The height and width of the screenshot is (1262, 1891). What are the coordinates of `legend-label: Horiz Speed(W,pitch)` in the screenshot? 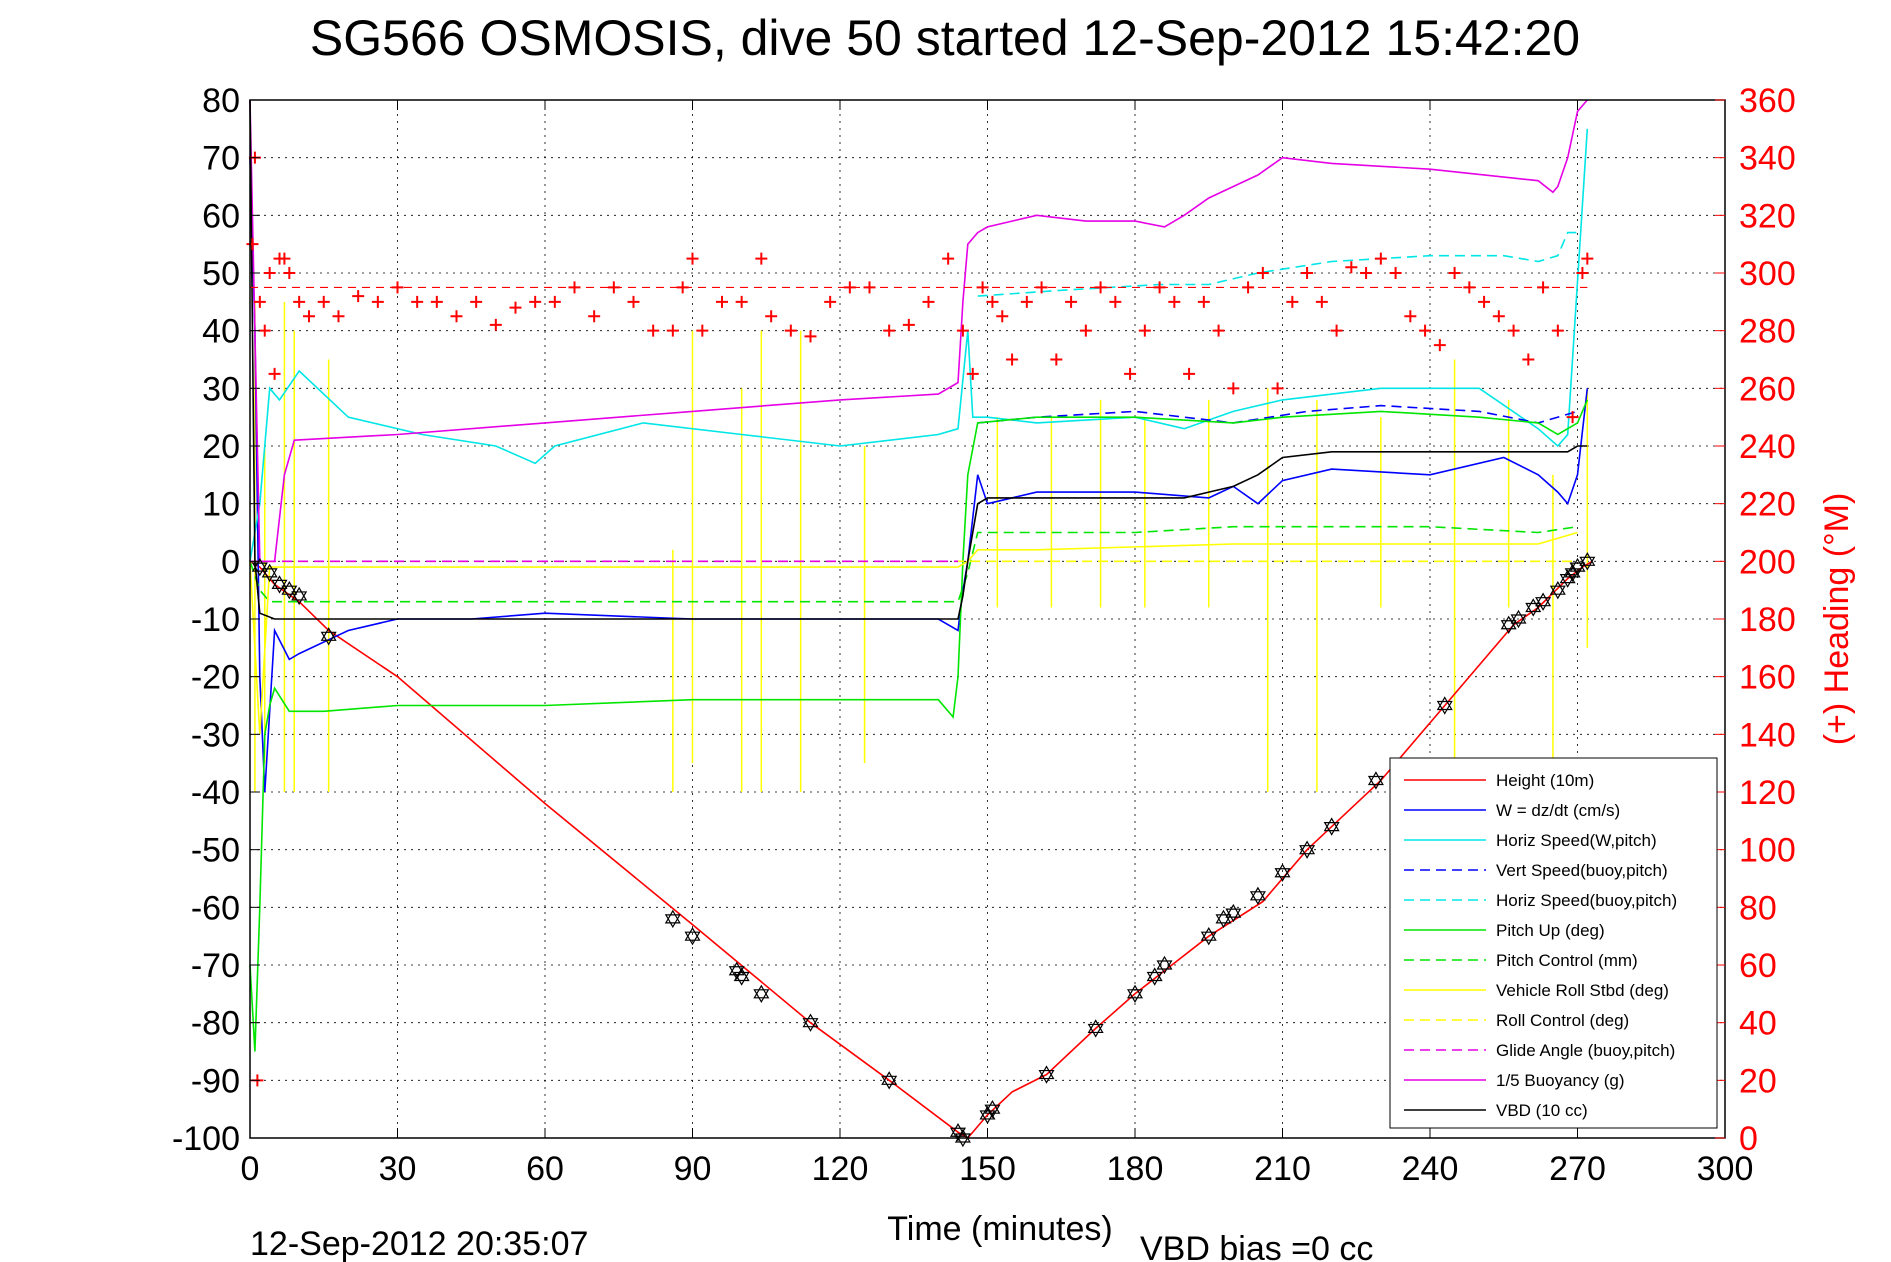 It's located at (1576, 840).